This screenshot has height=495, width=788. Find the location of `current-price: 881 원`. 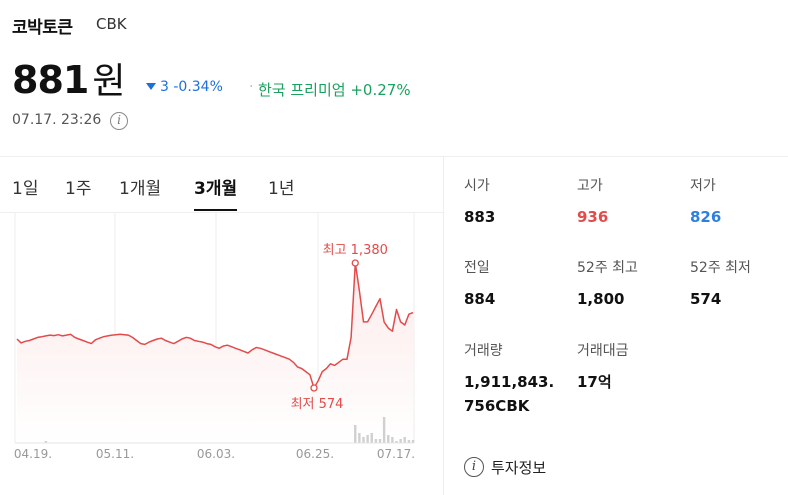

current-price: 881 원 is located at coordinates (68, 78).